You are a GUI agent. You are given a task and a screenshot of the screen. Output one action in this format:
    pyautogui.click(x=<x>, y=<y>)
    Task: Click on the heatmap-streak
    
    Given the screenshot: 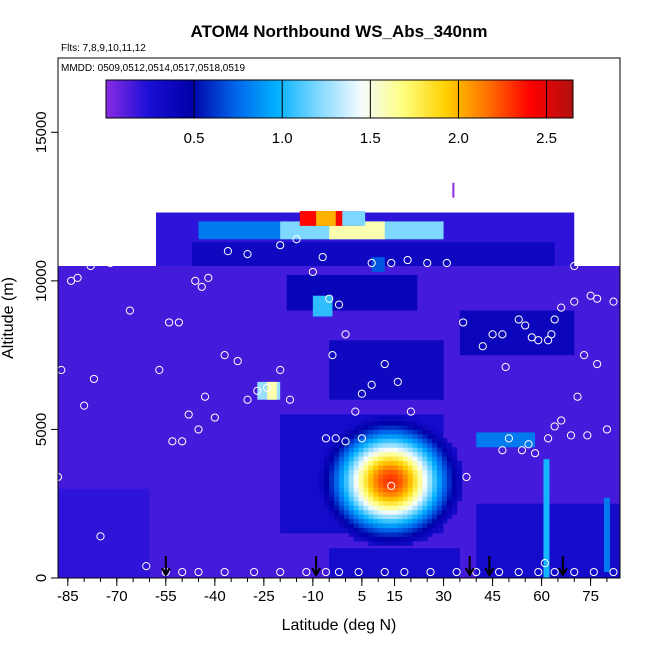 What is the action you would take?
    pyautogui.click(x=606, y=535)
    